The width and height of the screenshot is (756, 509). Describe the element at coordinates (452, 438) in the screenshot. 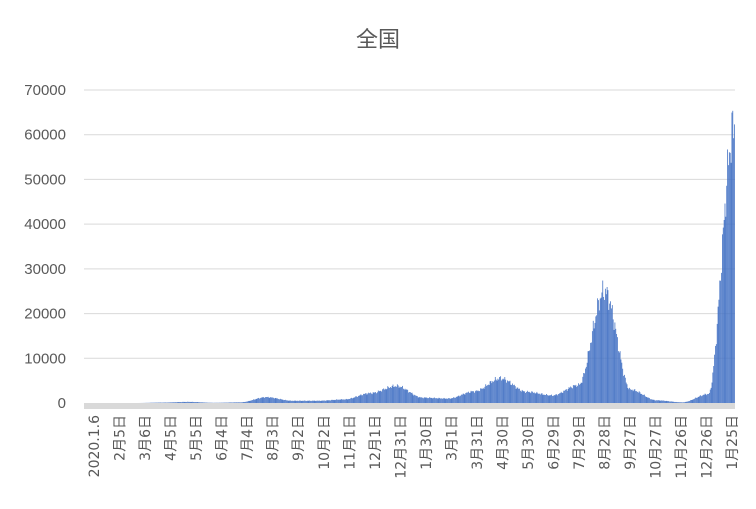

I see `x-tick-label: 3月1日` at that location.